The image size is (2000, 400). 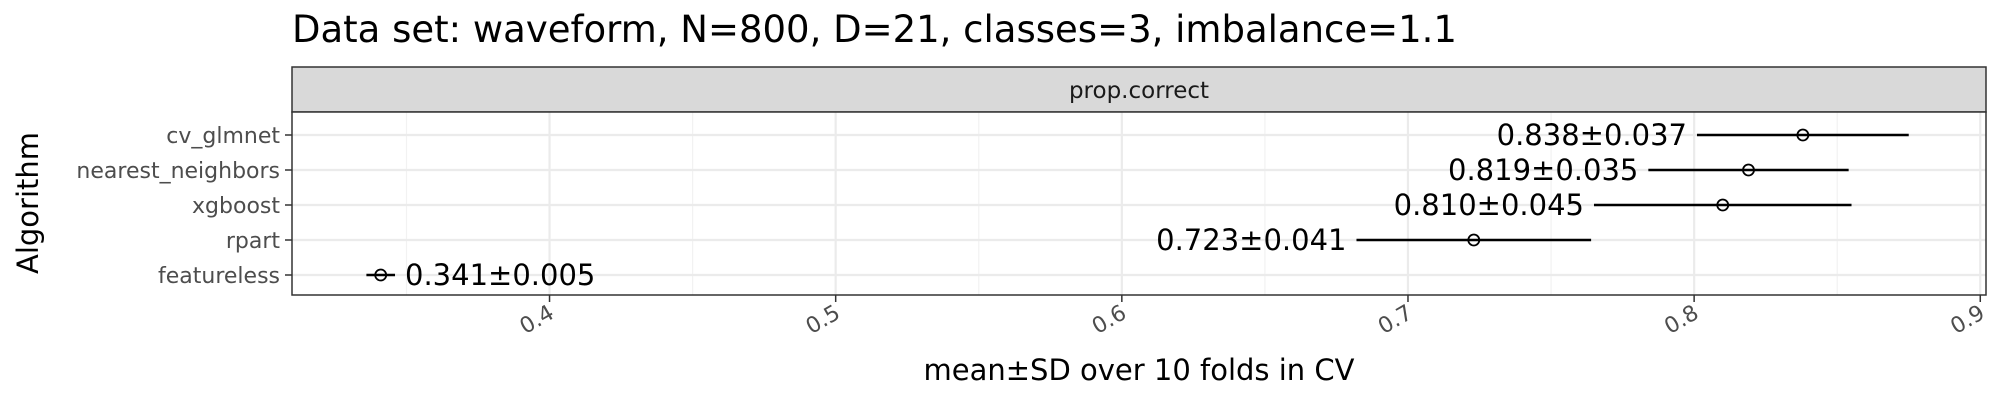 What do you see at coordinates (500, 275) in the screenshot?
I see `data-label-featureless: 0.341±0.005` at bounding box center [500, 275].